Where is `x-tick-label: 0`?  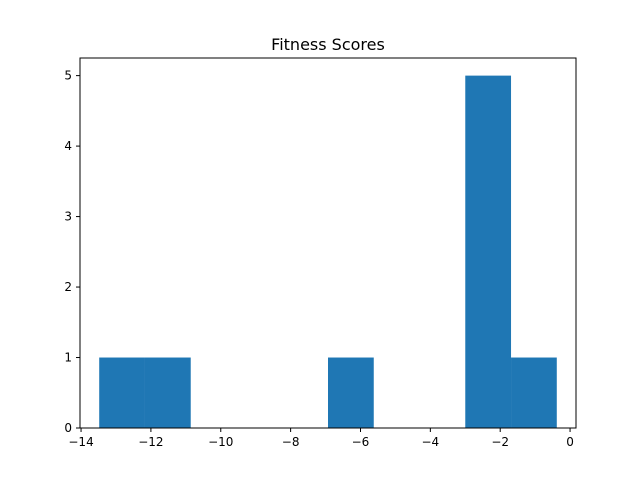
x-tick-label: 0 is located at coordinates (570, 442).